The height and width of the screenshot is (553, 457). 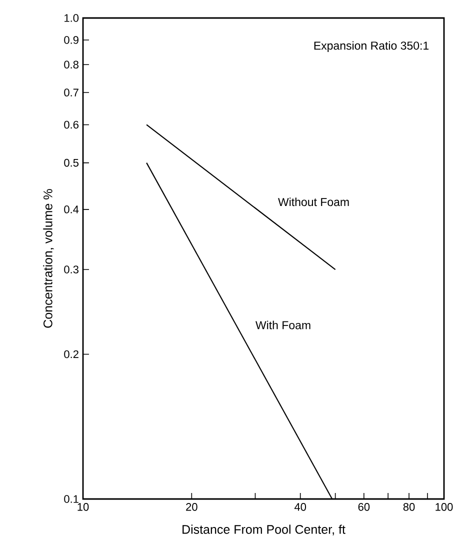 I want to click on x-tick-label: 80, so click(x=409, y=507).